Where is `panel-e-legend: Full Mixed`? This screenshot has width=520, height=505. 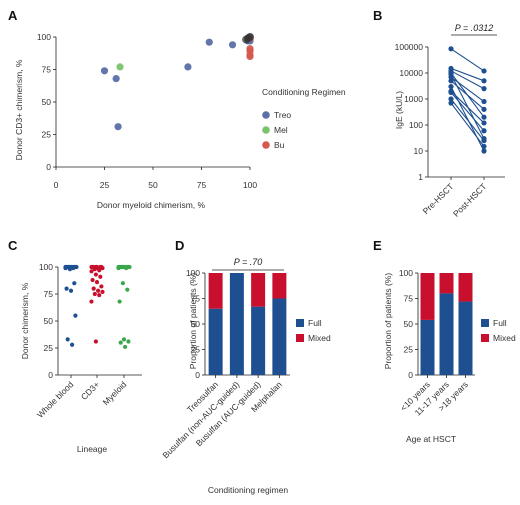 panel-e-legend: Full Mixed is located at coordinates (498, 330).